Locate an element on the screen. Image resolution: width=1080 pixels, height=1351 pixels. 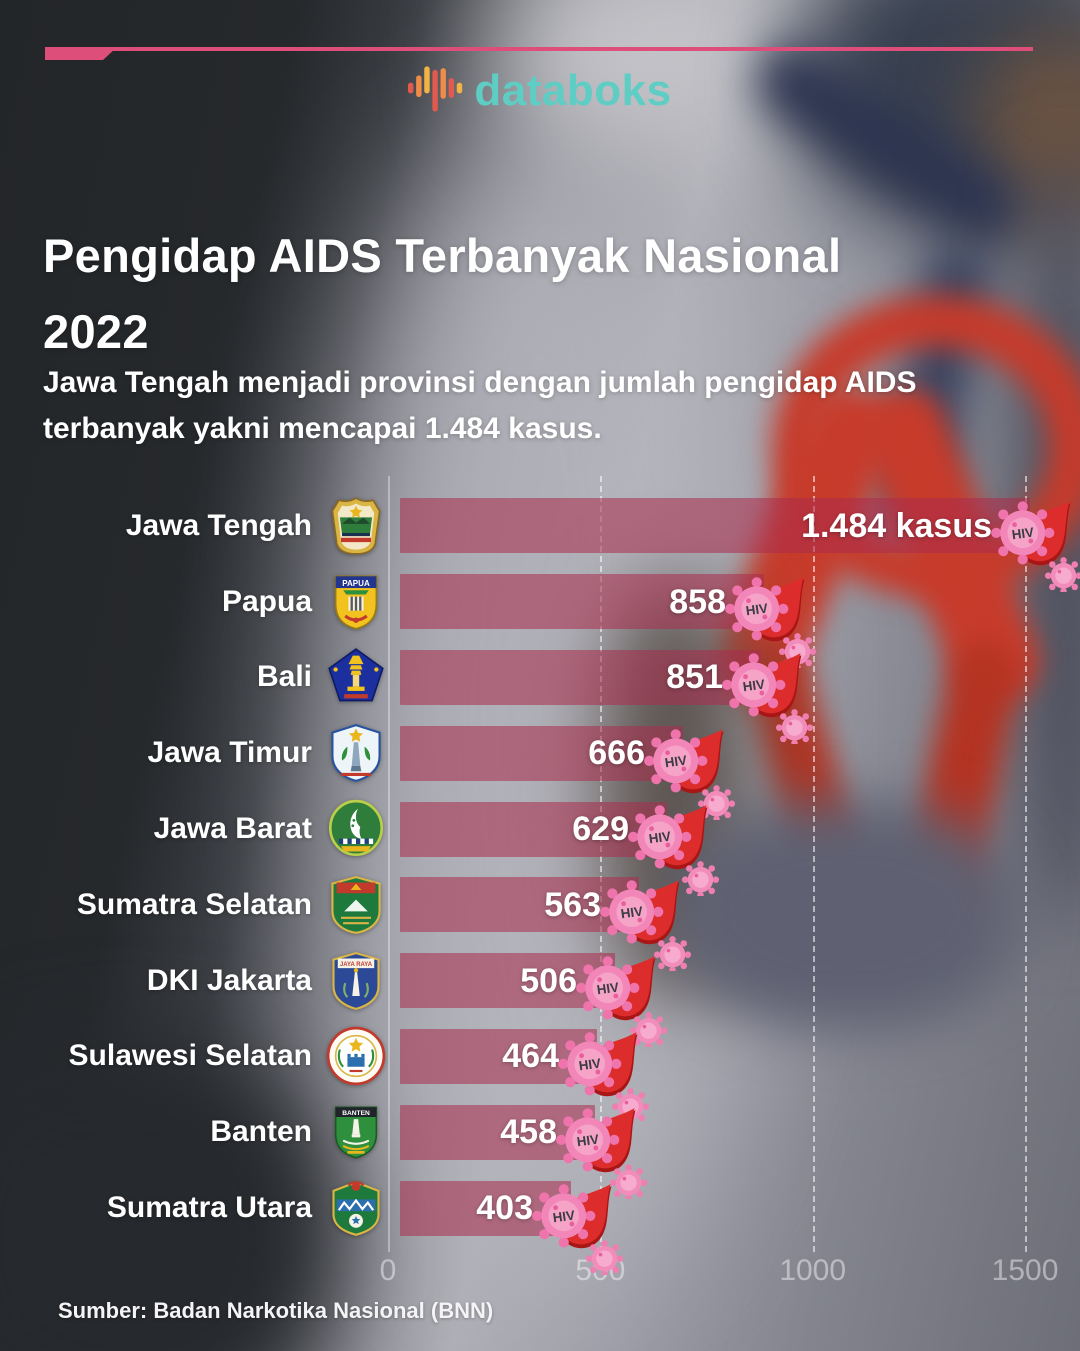
chart-row: DKI Jakarta JAYA RAYA 506 HIV is located at coordinates (540, 996).